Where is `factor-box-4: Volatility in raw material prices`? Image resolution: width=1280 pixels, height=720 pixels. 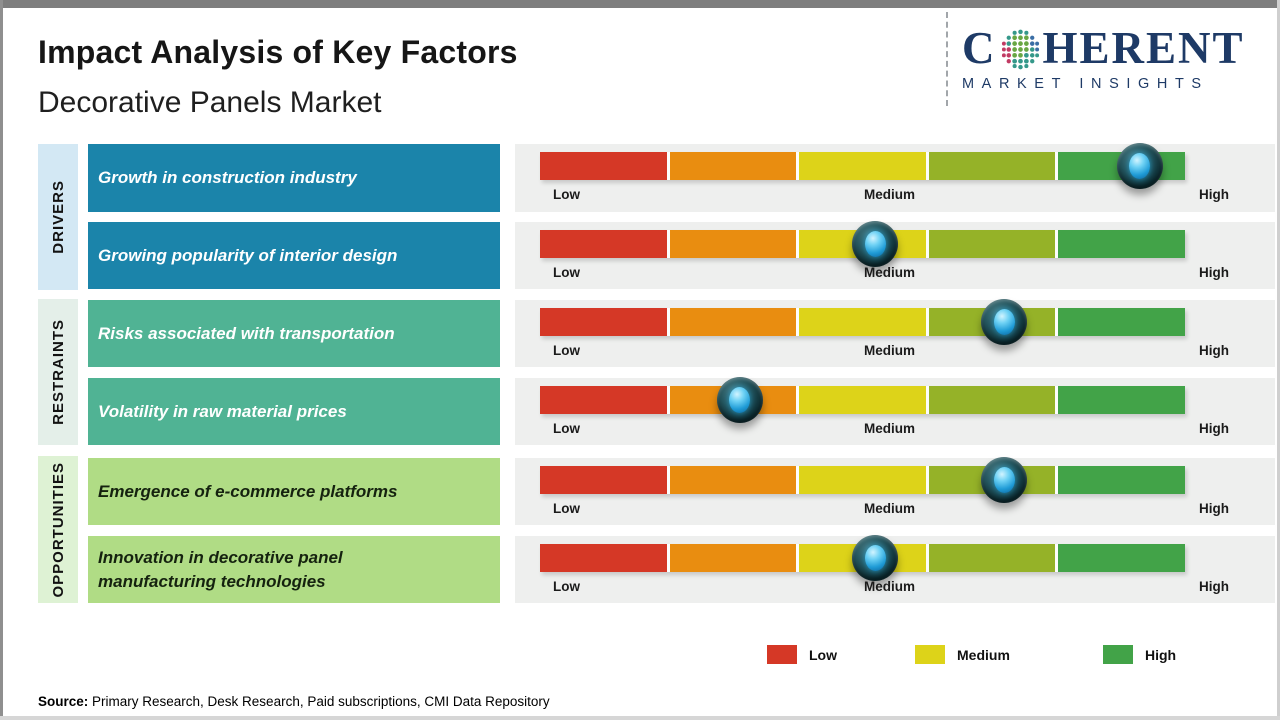
factor-box-4: Volatility in raw material prices is located at coordinates (294, 411).